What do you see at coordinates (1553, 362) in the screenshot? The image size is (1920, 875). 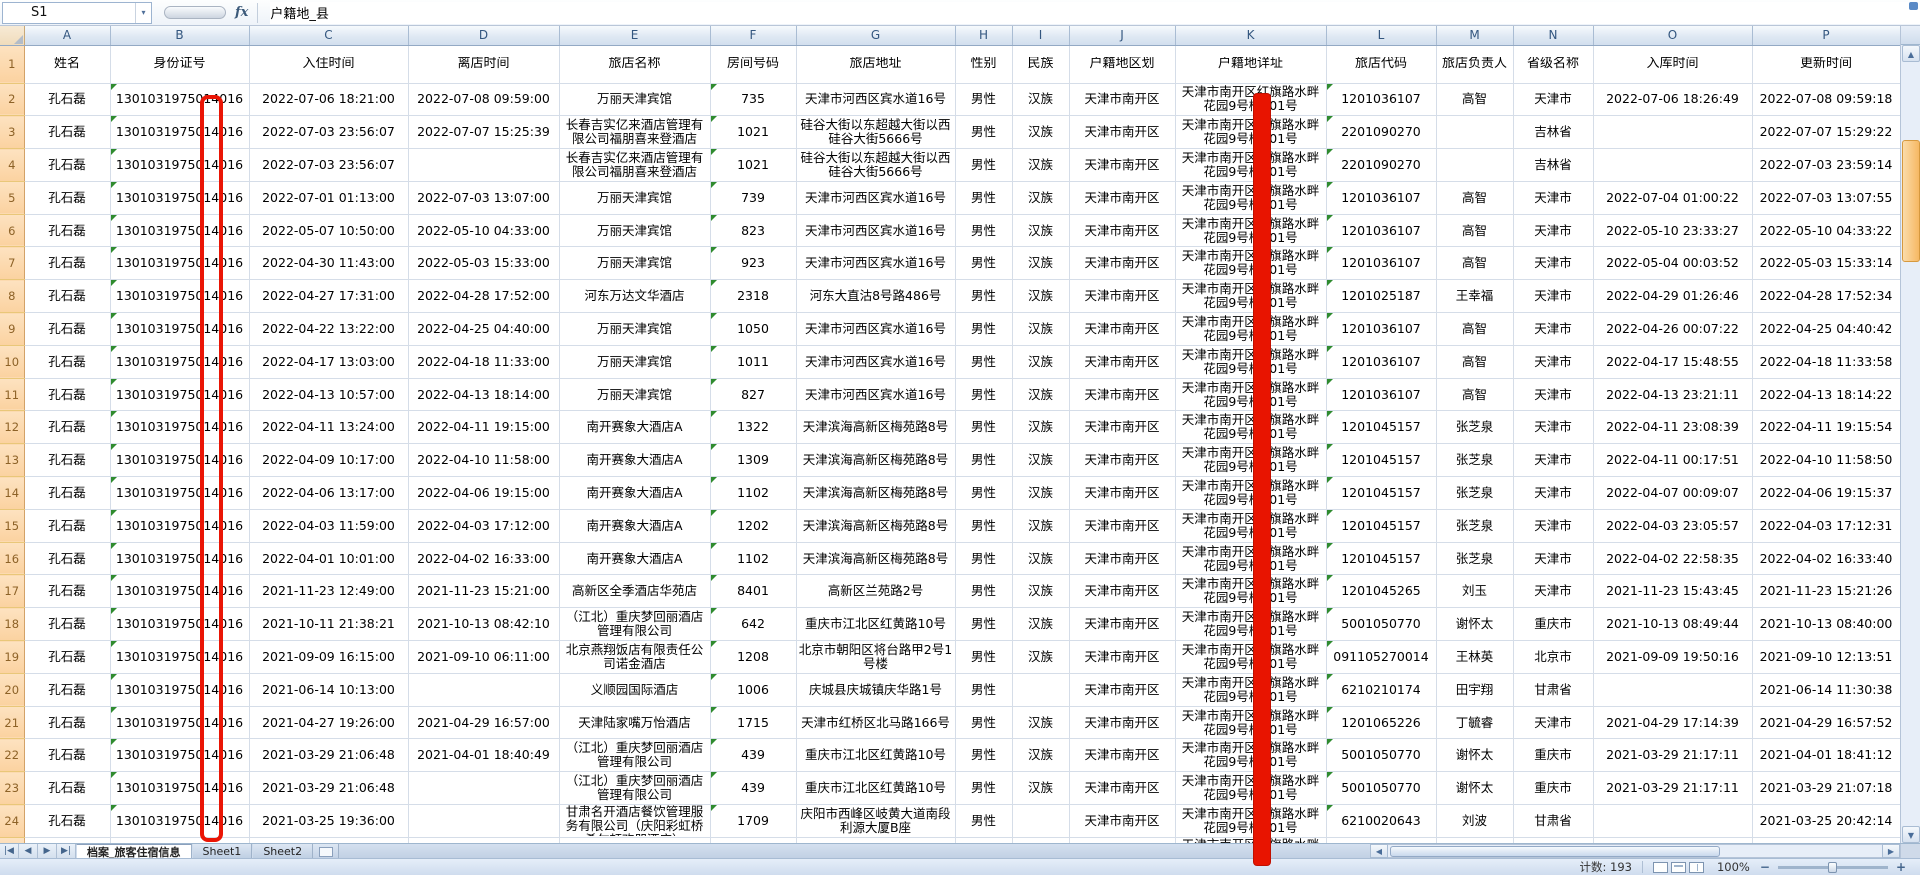 I see `cell-N10: 天津市` at bounding box center [1553, 362].